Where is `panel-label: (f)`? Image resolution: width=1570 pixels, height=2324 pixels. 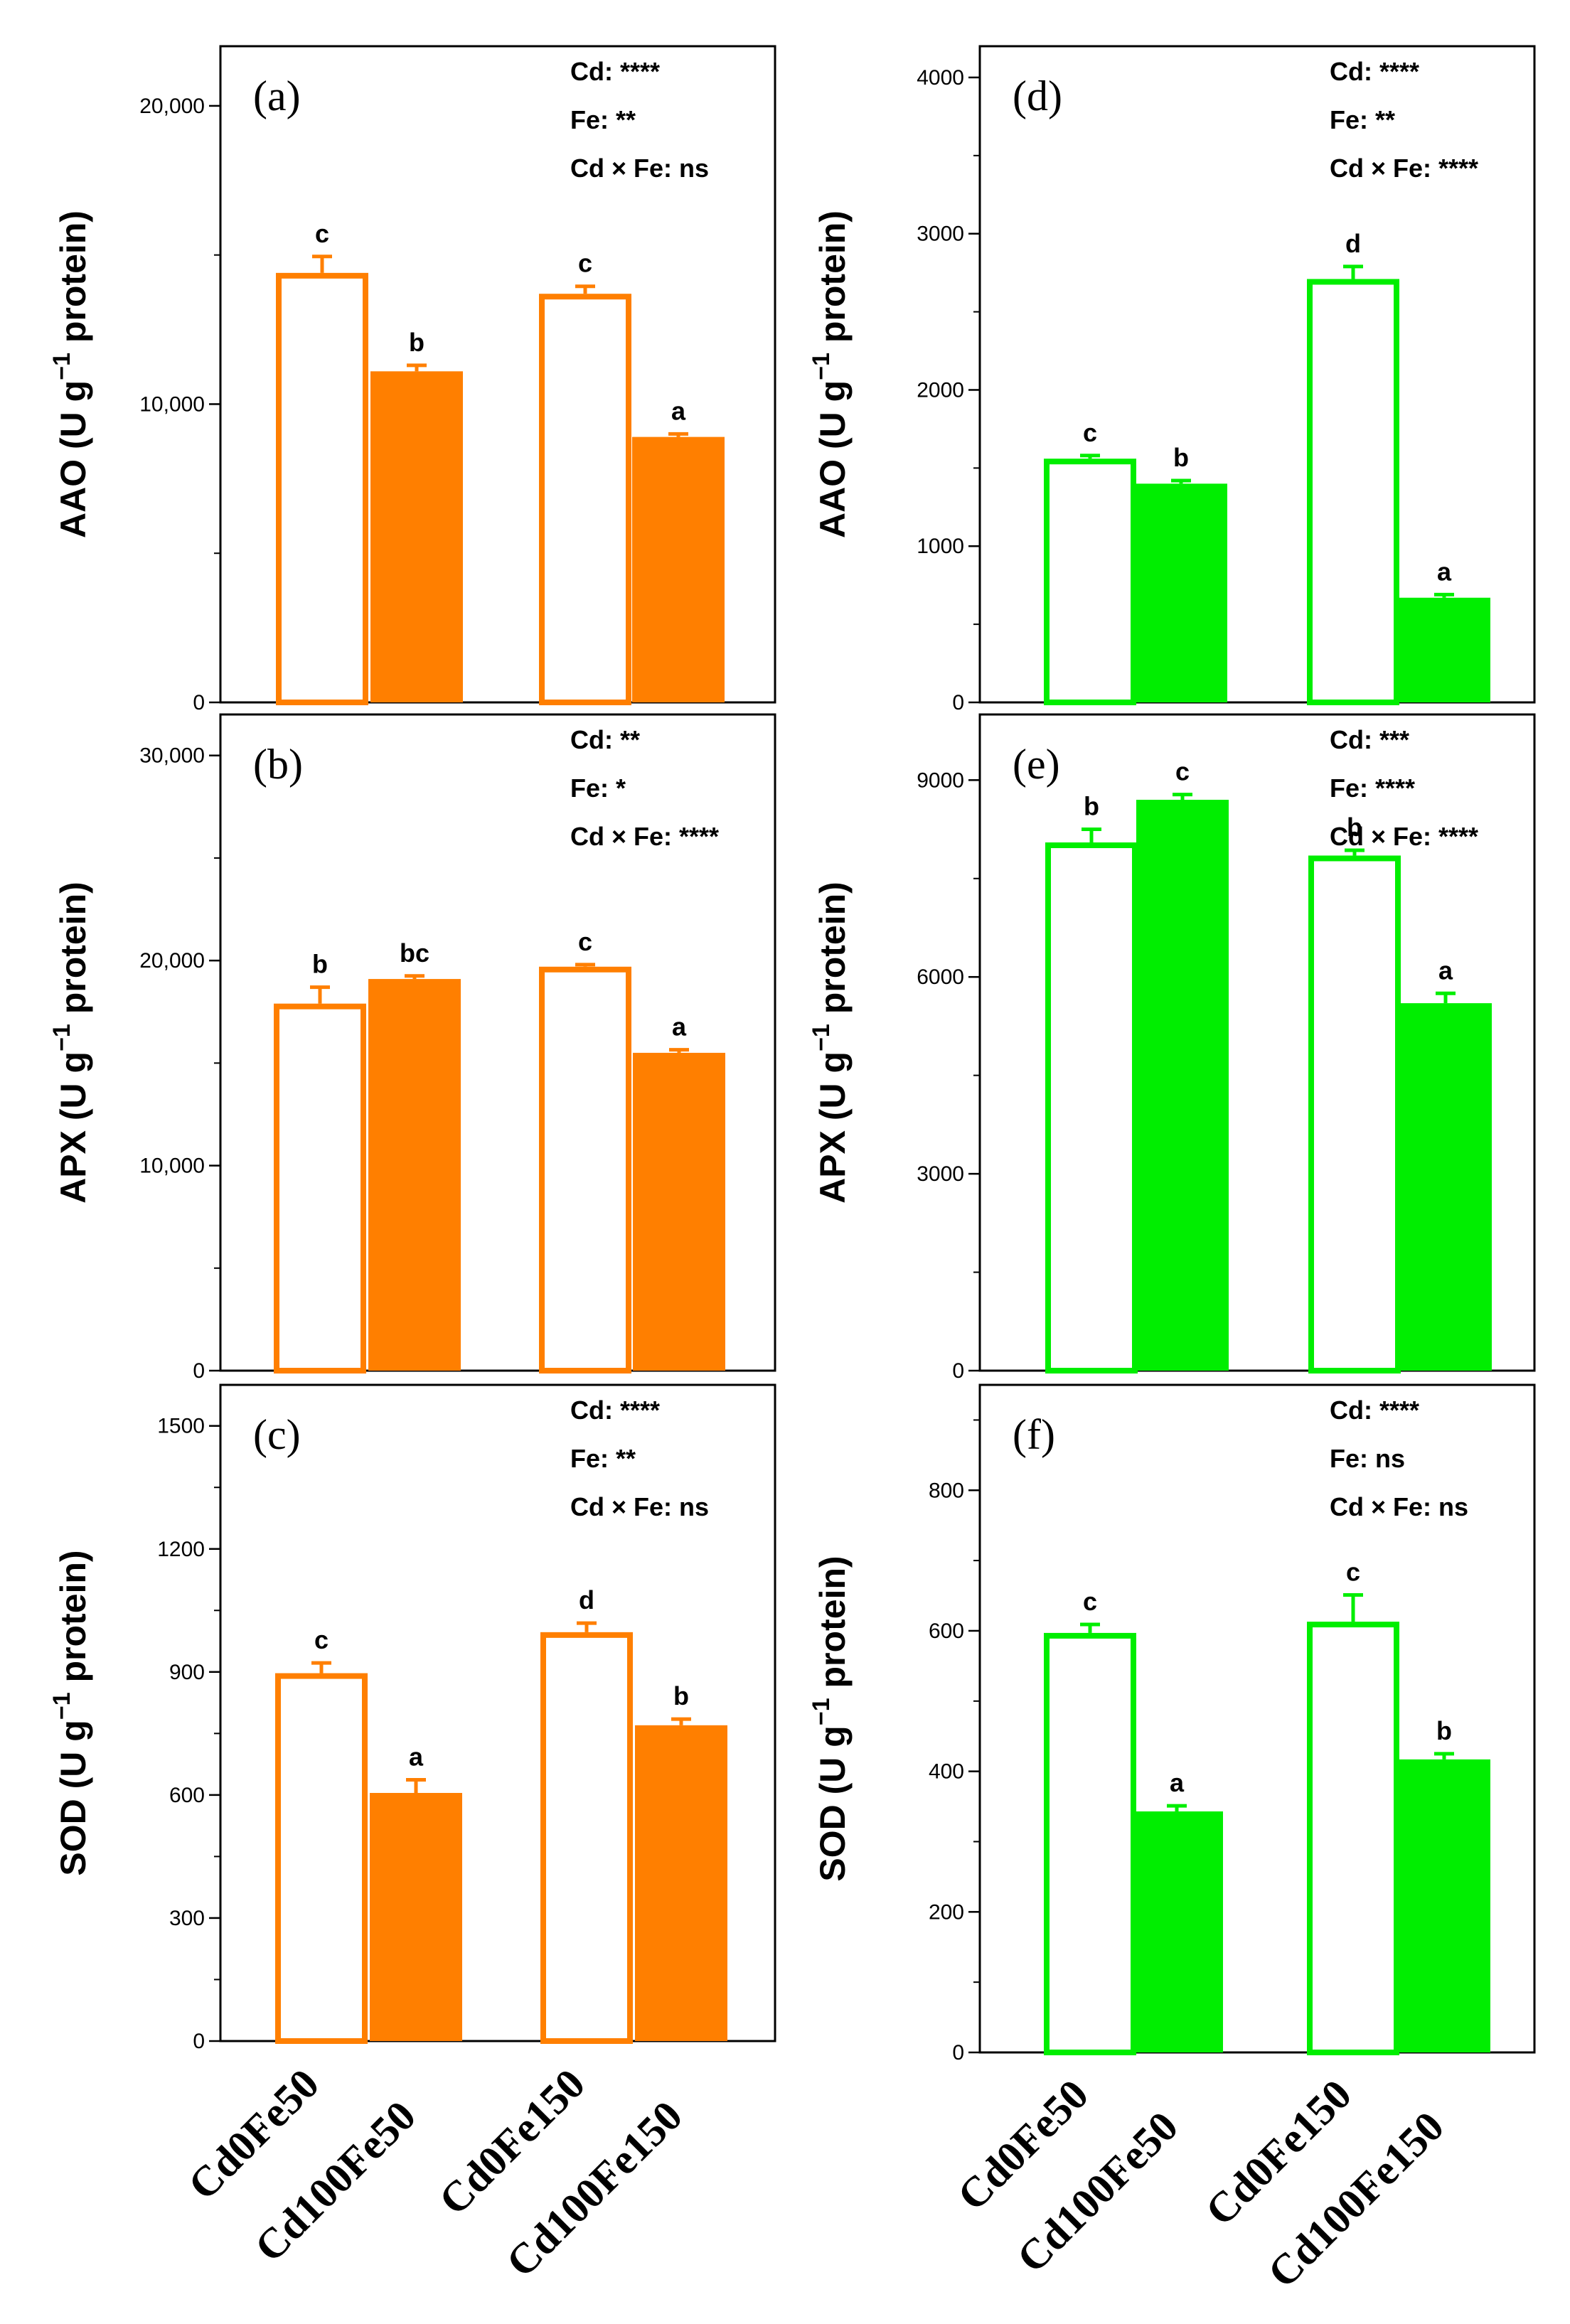 panel-label: (f) is located at coordinates (1034, 1434).